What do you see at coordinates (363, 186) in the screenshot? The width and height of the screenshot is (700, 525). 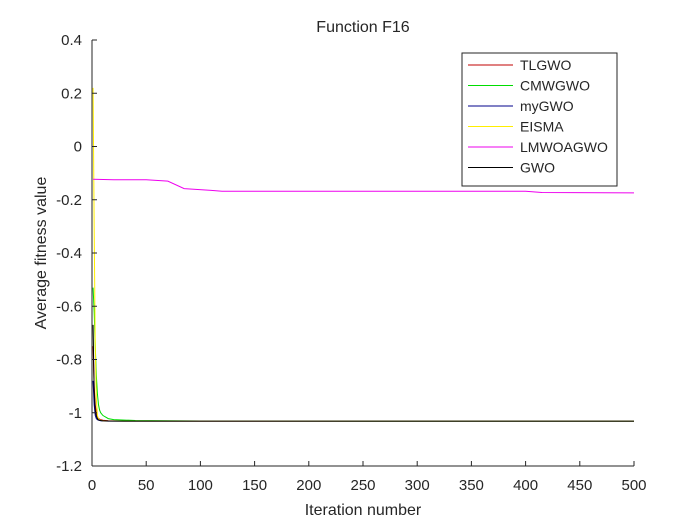 I see `series-line-lmwoagwo` at bounding box center [363, 186].